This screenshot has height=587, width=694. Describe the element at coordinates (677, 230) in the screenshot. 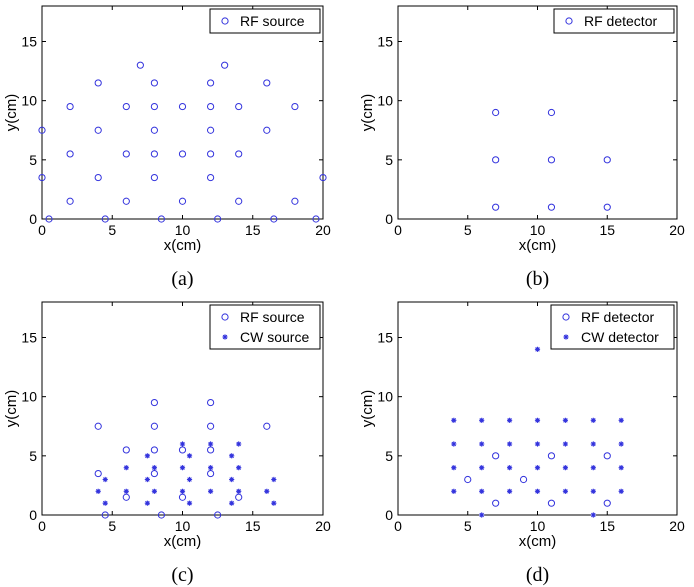

I see `x-tick-label: 20` at that location.